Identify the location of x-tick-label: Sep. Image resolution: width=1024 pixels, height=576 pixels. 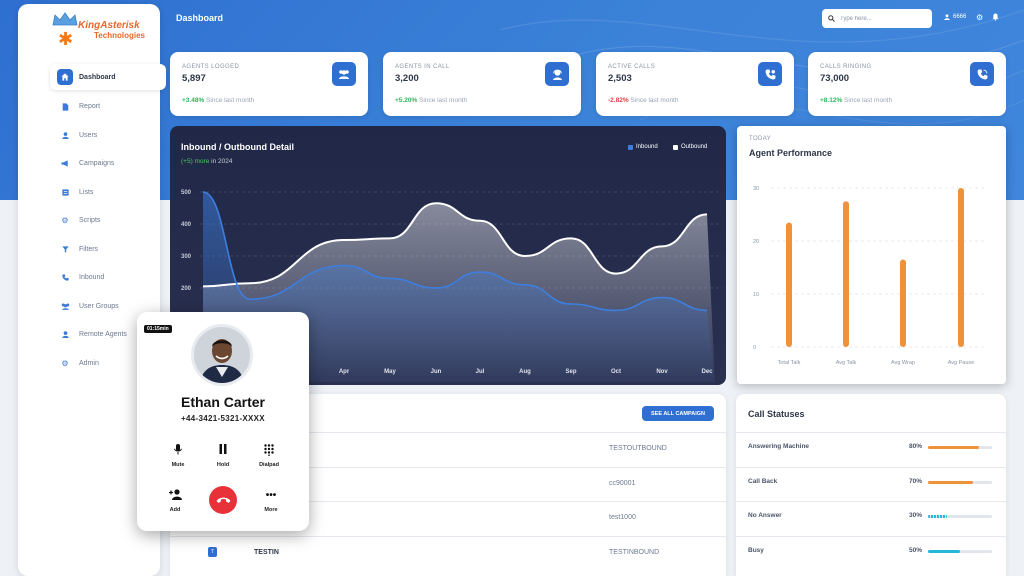
(570, 372).